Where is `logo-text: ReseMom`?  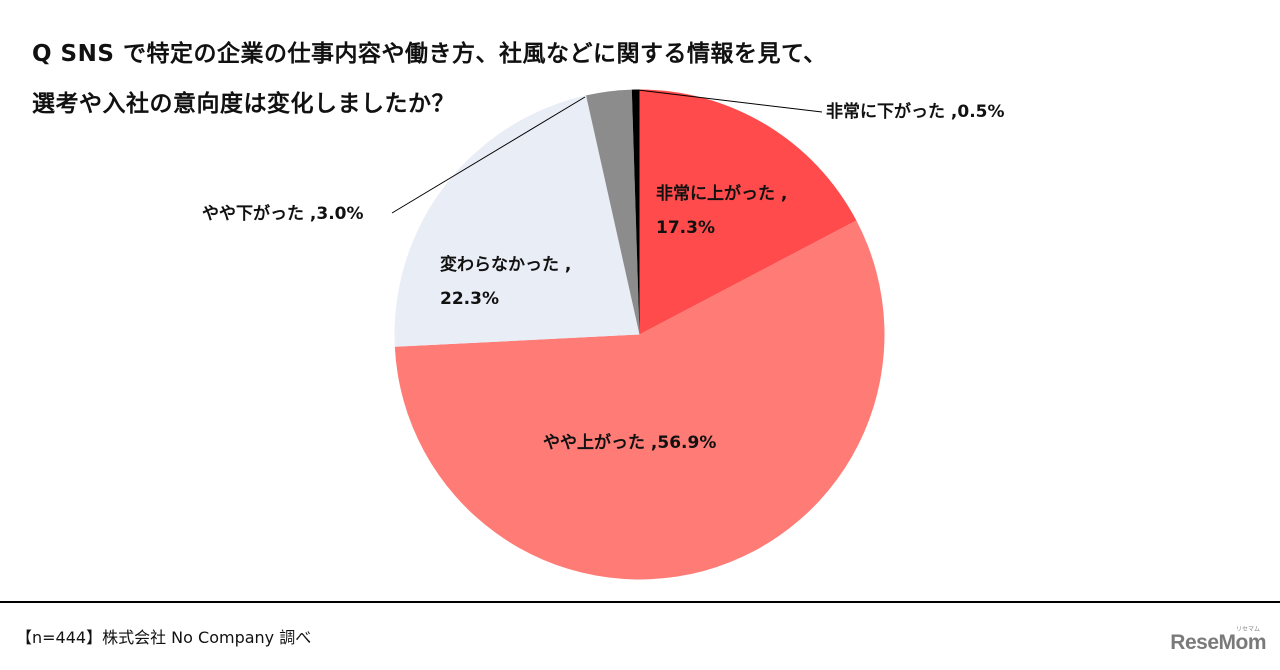
logo-text: ReseMom is located at coordinates (1218, 642).